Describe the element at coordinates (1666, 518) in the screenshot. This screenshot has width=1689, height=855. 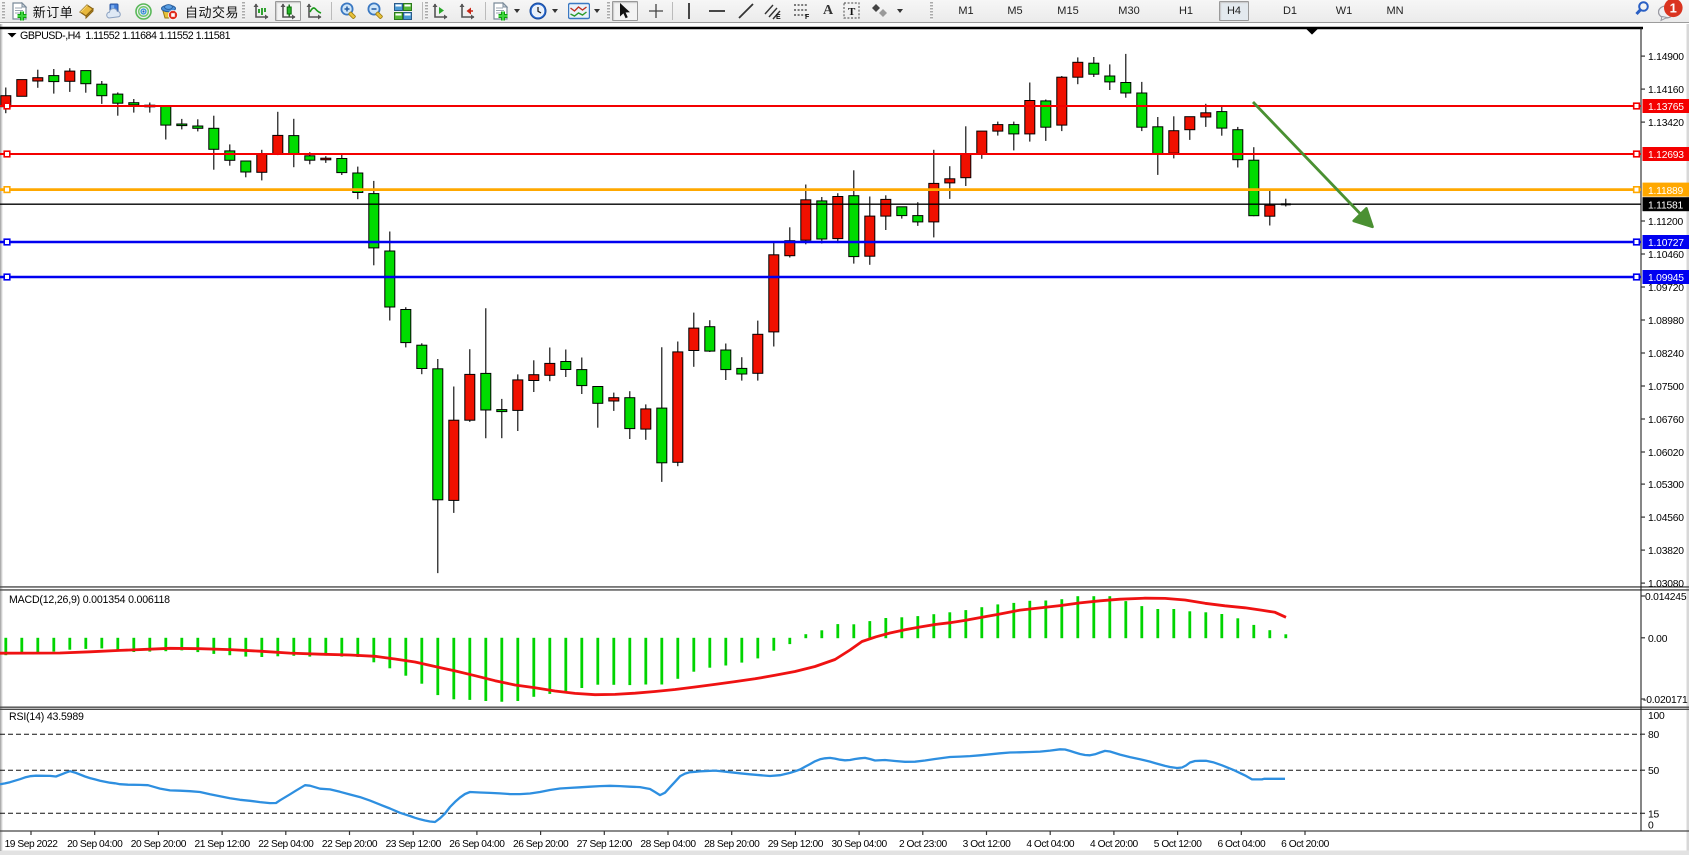
I see `svg-text: 1.04560` at that location.